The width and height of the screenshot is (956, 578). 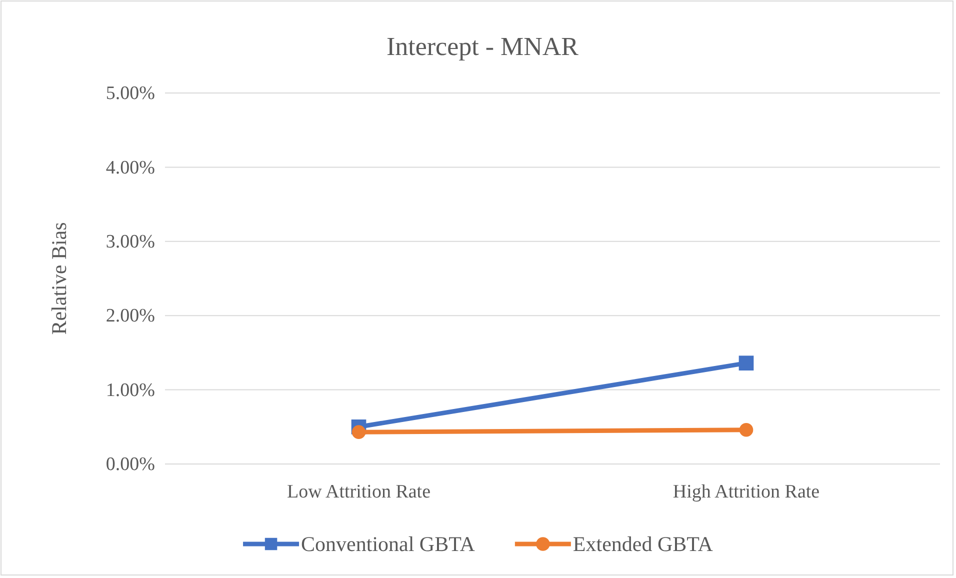 What do you see at coordinates (131, 93) in the screenshot?
I see `y-tick-label: 5.00%` at bounding box center [131, 93].